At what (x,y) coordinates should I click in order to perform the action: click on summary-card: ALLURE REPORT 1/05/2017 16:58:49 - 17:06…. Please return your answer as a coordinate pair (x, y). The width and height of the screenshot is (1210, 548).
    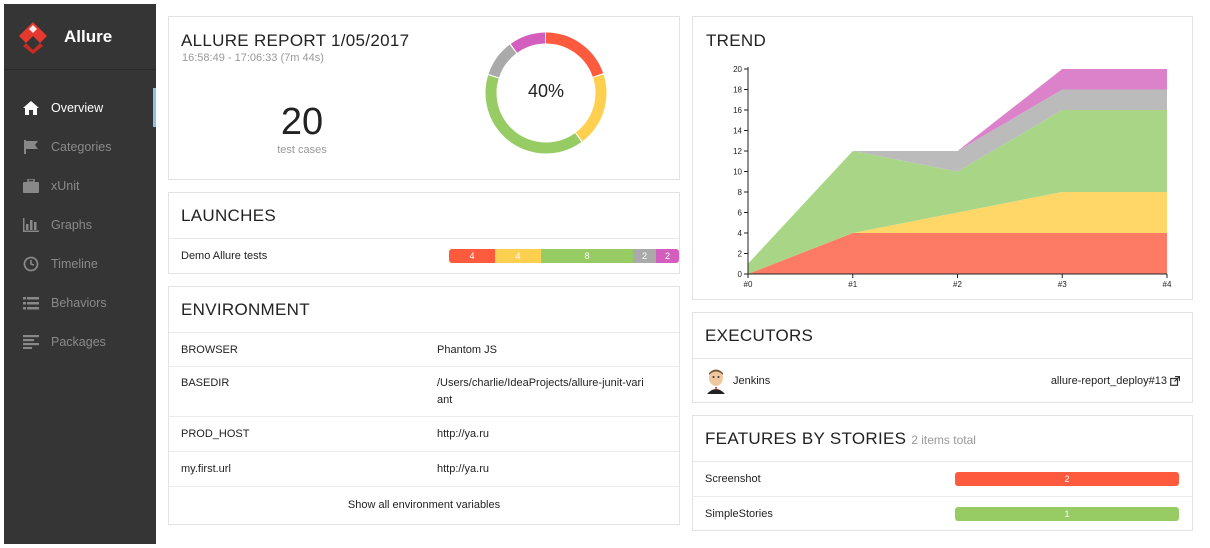
    Looking at the image, I should click on (424, 98).